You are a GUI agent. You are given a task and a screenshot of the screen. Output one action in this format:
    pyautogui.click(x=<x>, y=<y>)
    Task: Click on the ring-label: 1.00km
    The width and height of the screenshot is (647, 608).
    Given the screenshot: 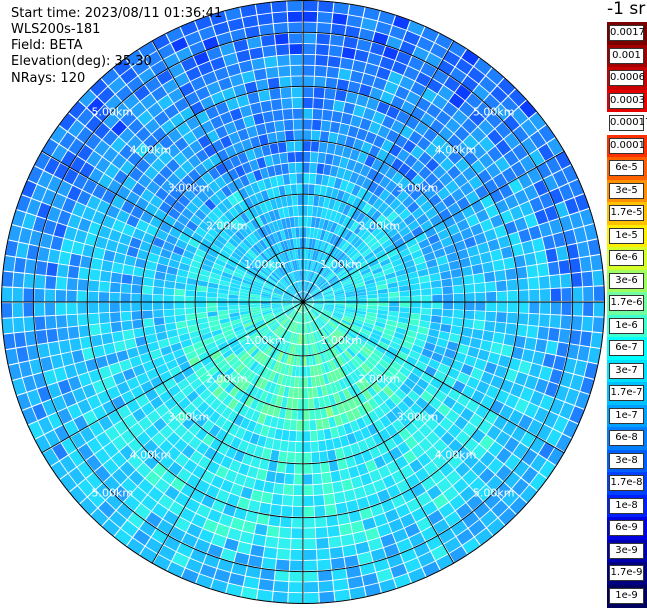 What is the action you would take?
    pyautogui.click(x=341, y=264)
    